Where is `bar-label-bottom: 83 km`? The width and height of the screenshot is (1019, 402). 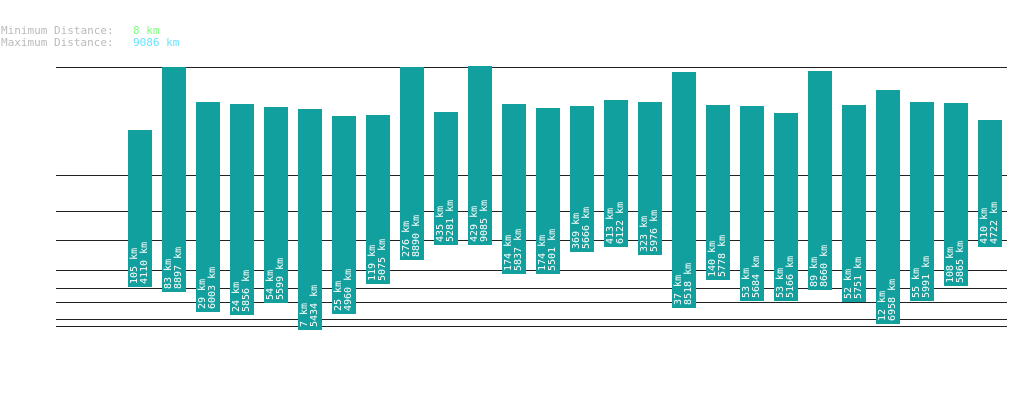 bar-label-bottom: 83 km is located at coordinates (168, 274).